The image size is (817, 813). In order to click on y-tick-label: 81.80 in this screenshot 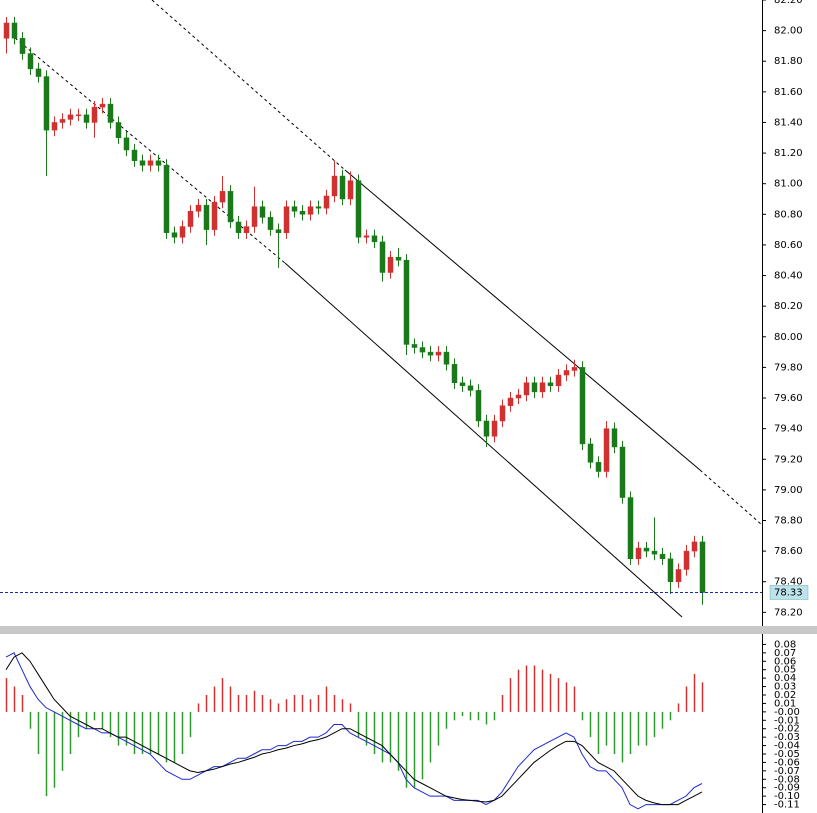, I will do `click(788, 61)`.